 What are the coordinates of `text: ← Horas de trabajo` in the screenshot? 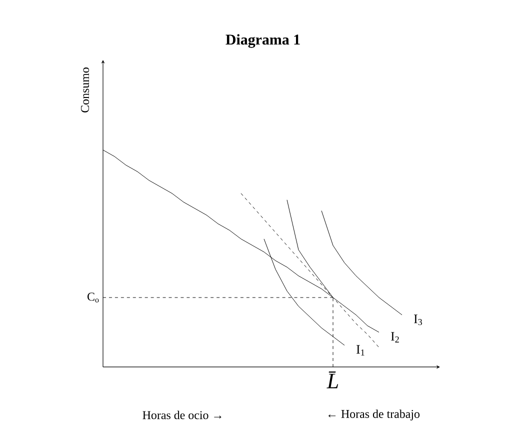 It's located at (374, 415).